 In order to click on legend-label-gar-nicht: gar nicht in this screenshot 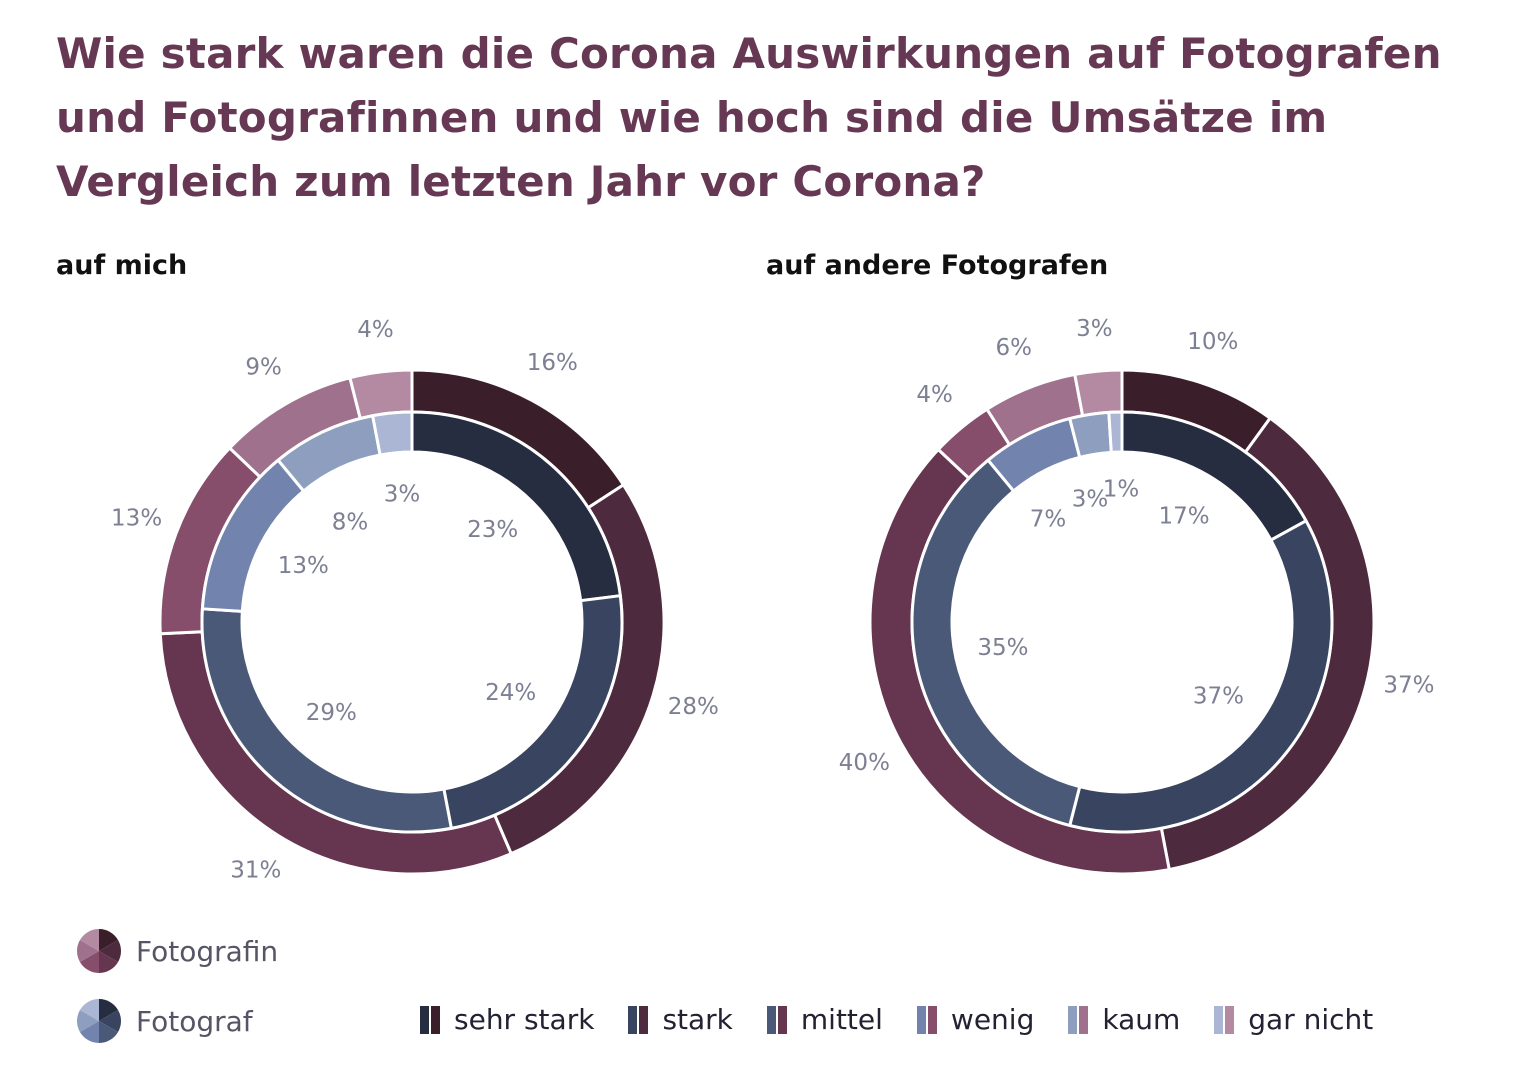, I will do `click(1311, 1019)`.